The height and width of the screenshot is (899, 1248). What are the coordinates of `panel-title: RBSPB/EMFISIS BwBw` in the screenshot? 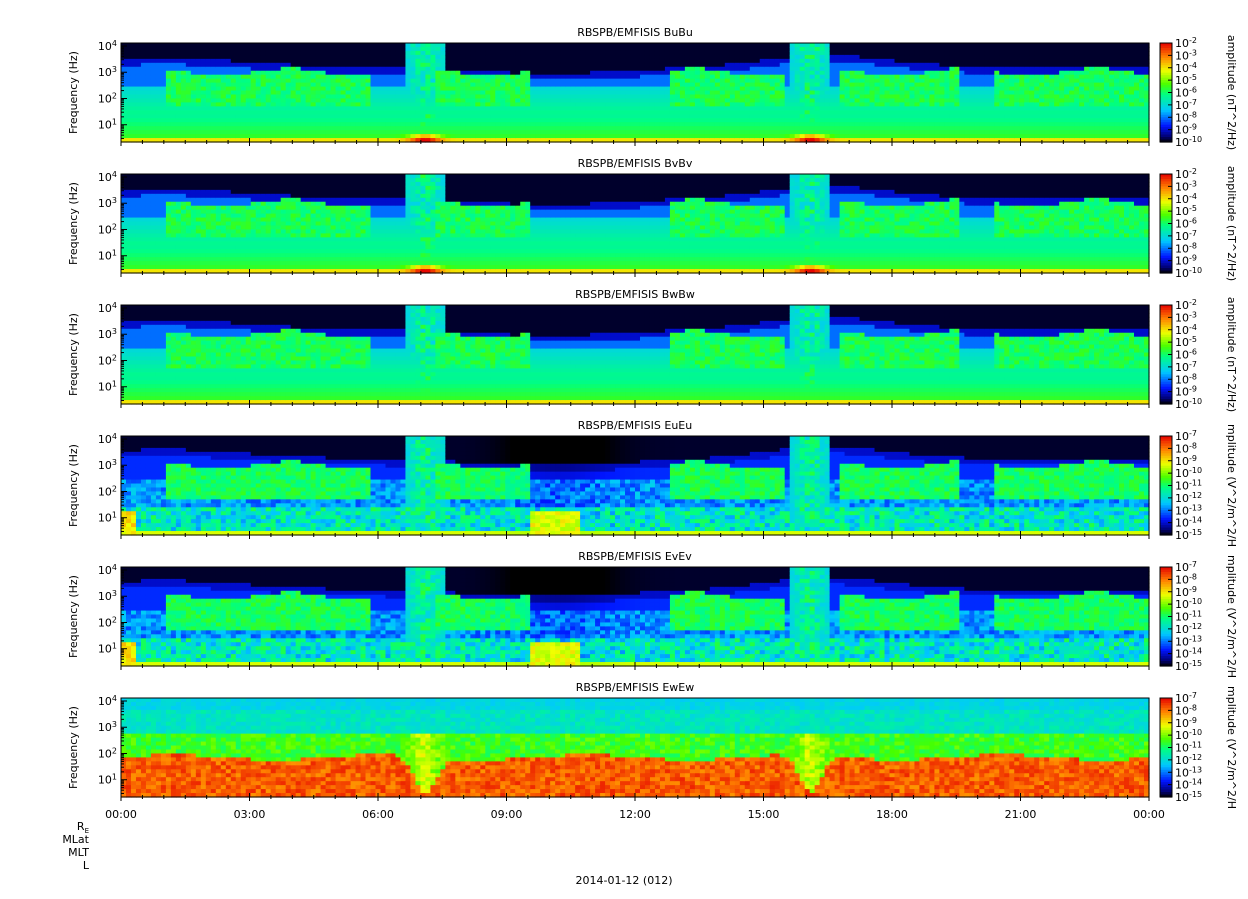 It's located at (635, 294).